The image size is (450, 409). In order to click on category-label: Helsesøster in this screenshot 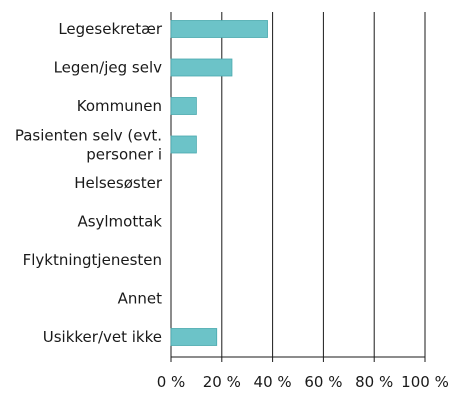, I will do `click(118, 183)`.